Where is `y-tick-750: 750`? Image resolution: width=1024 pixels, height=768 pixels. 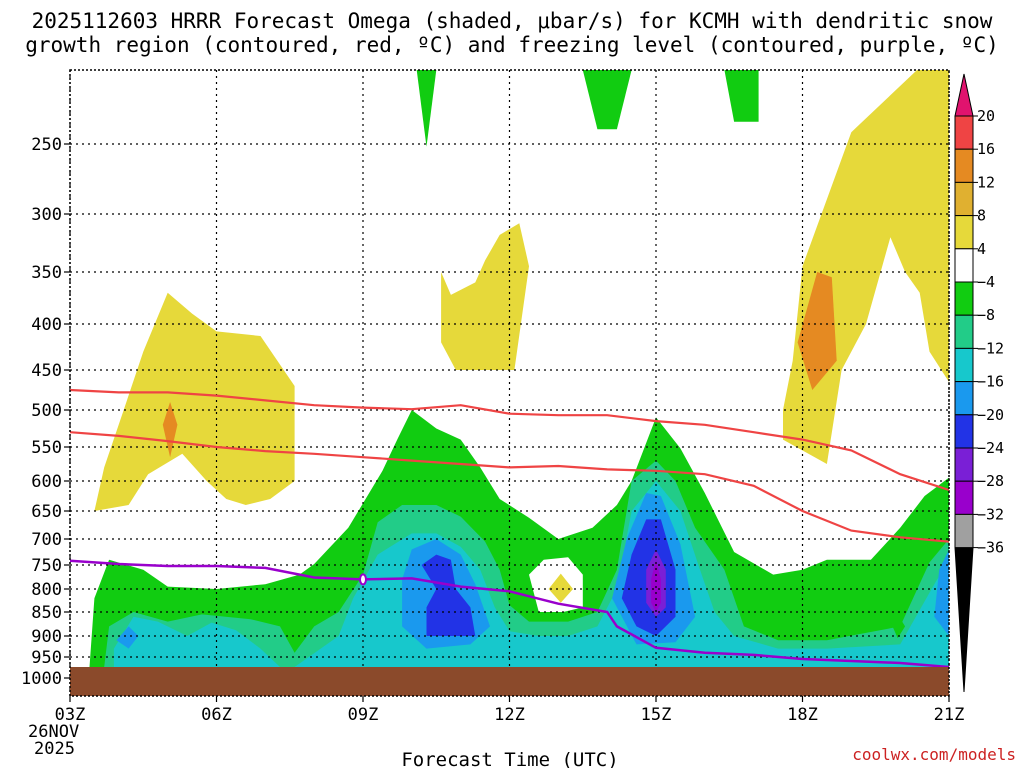 y-tick-750: 750 is located at coordinates (46, 566).